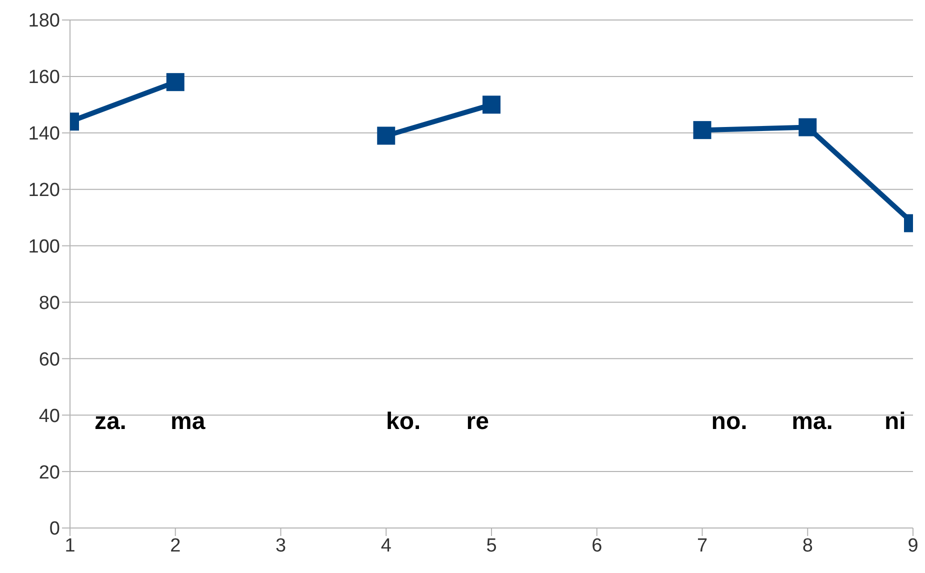 Image resolution: width=925 pixels, height=573 pixels. Describe the element at coordinates (44, 191) in the screenshot. I see `y-tick-label: 120` at that location.